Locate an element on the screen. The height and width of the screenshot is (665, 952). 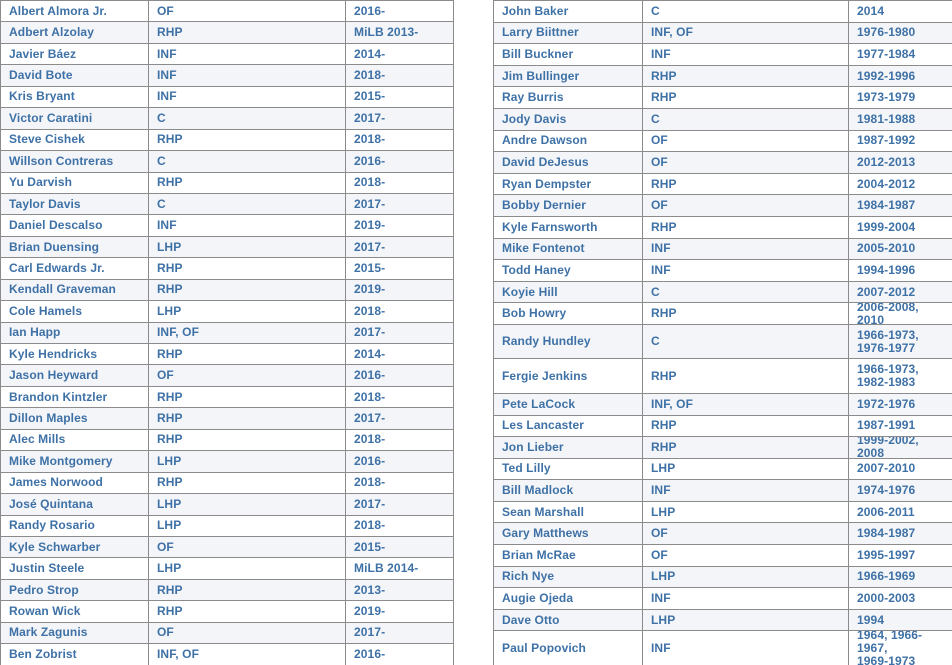
years-cell: 1972-1976 is located at coordinates (886, 403).